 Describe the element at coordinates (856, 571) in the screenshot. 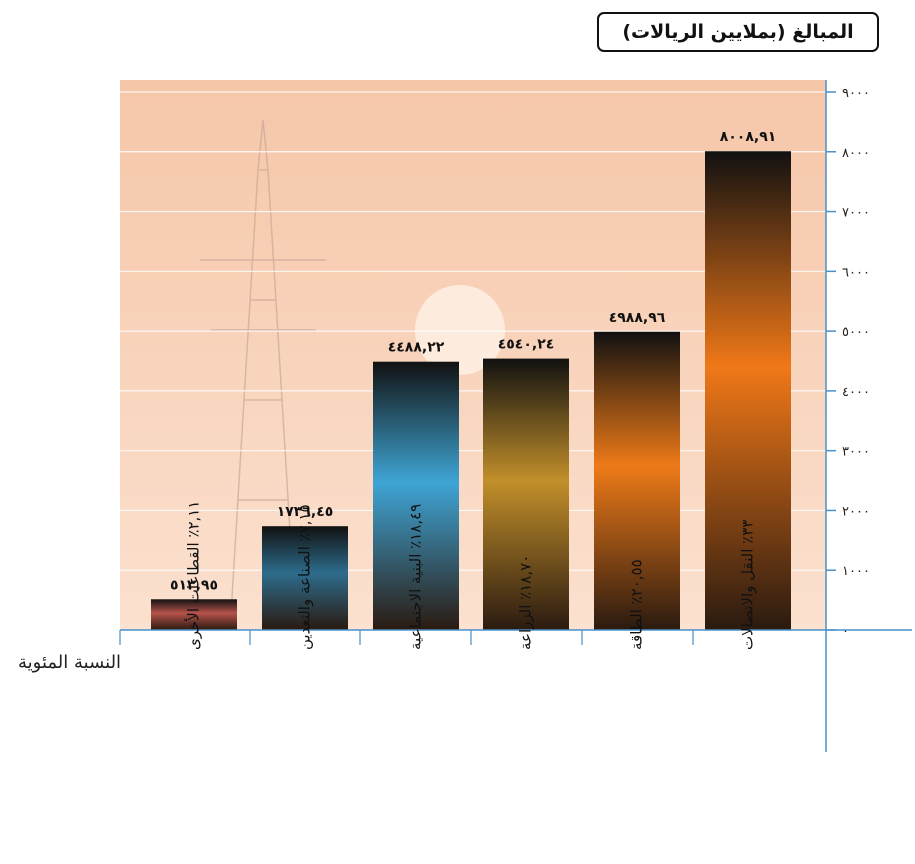

I see `y-tick-label: ١٠٠٠` at that location.